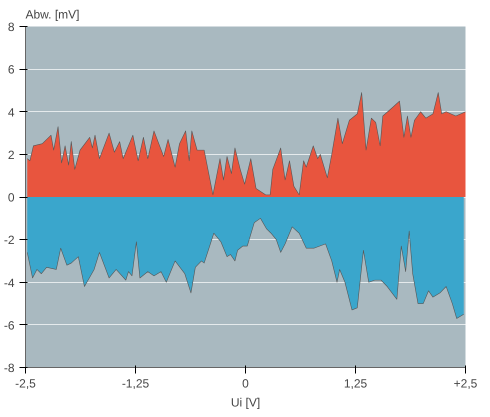  Describe the element at coordinates (25, 383) in the screenshot. I see `x-tick-label: -2,5` at that location.